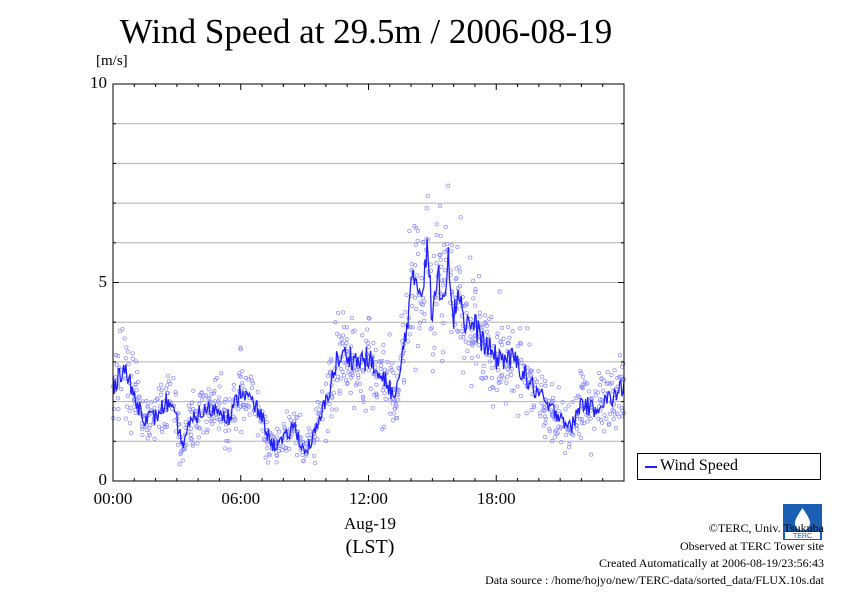  Describe the element at coordinates (766, 528) in the screenshot. I see `credit-copyright: ©TERC, Univ. Tsukuba` at that location.